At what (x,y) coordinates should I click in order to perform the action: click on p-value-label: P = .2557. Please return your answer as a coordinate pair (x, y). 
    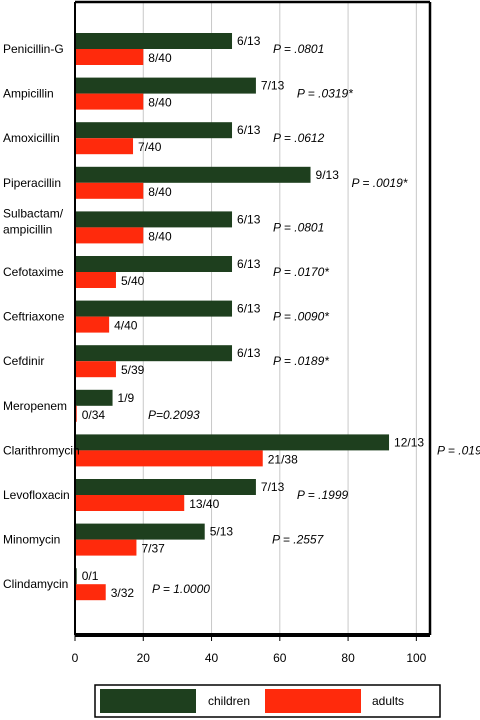
    Looking at the image, I should click on (298, 540).